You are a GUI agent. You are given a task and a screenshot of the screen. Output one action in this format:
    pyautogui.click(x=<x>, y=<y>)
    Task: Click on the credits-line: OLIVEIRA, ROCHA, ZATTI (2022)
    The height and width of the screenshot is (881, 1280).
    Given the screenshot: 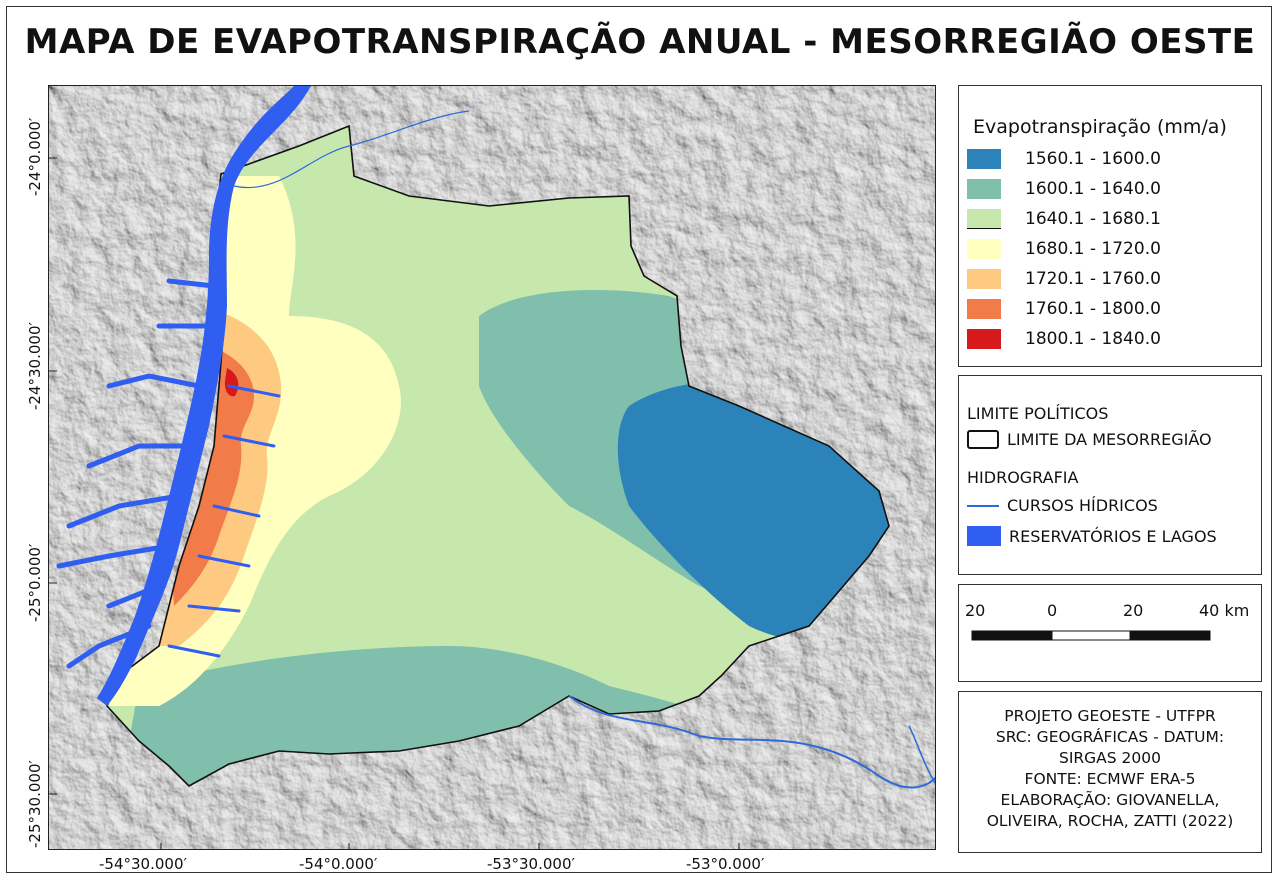 What is the action you would take?
    pyautogui.click(x=1110, y=821)
    